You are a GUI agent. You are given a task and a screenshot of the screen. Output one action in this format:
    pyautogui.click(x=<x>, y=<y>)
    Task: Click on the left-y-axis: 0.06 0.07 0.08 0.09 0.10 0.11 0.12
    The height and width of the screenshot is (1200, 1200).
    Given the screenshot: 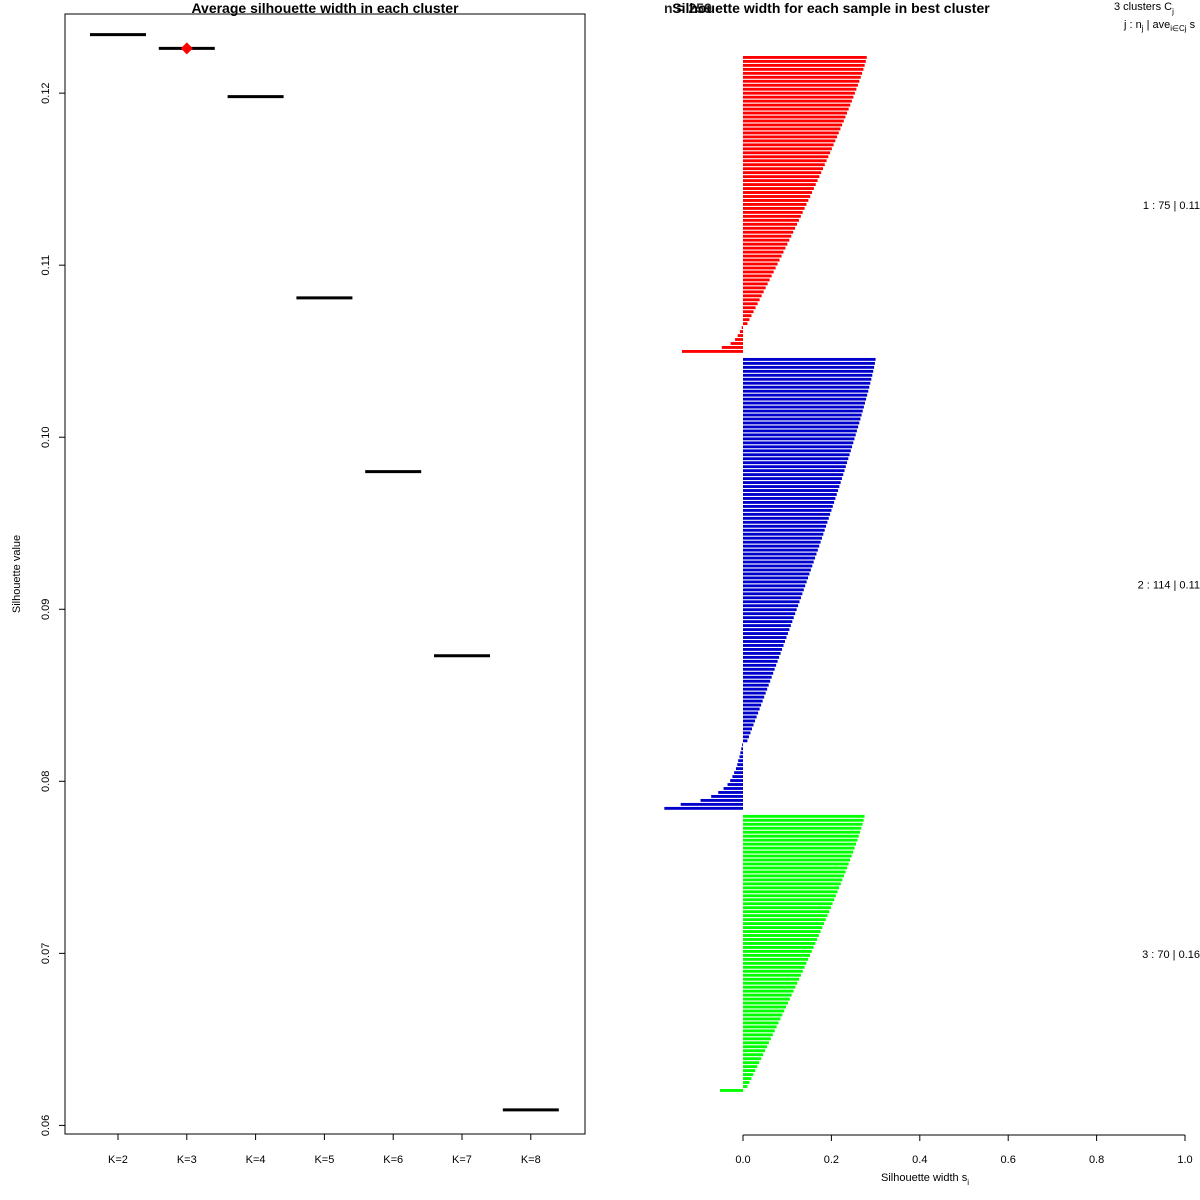 What is the action you would take?
    pyautogui.click(x=52, y=609)
    